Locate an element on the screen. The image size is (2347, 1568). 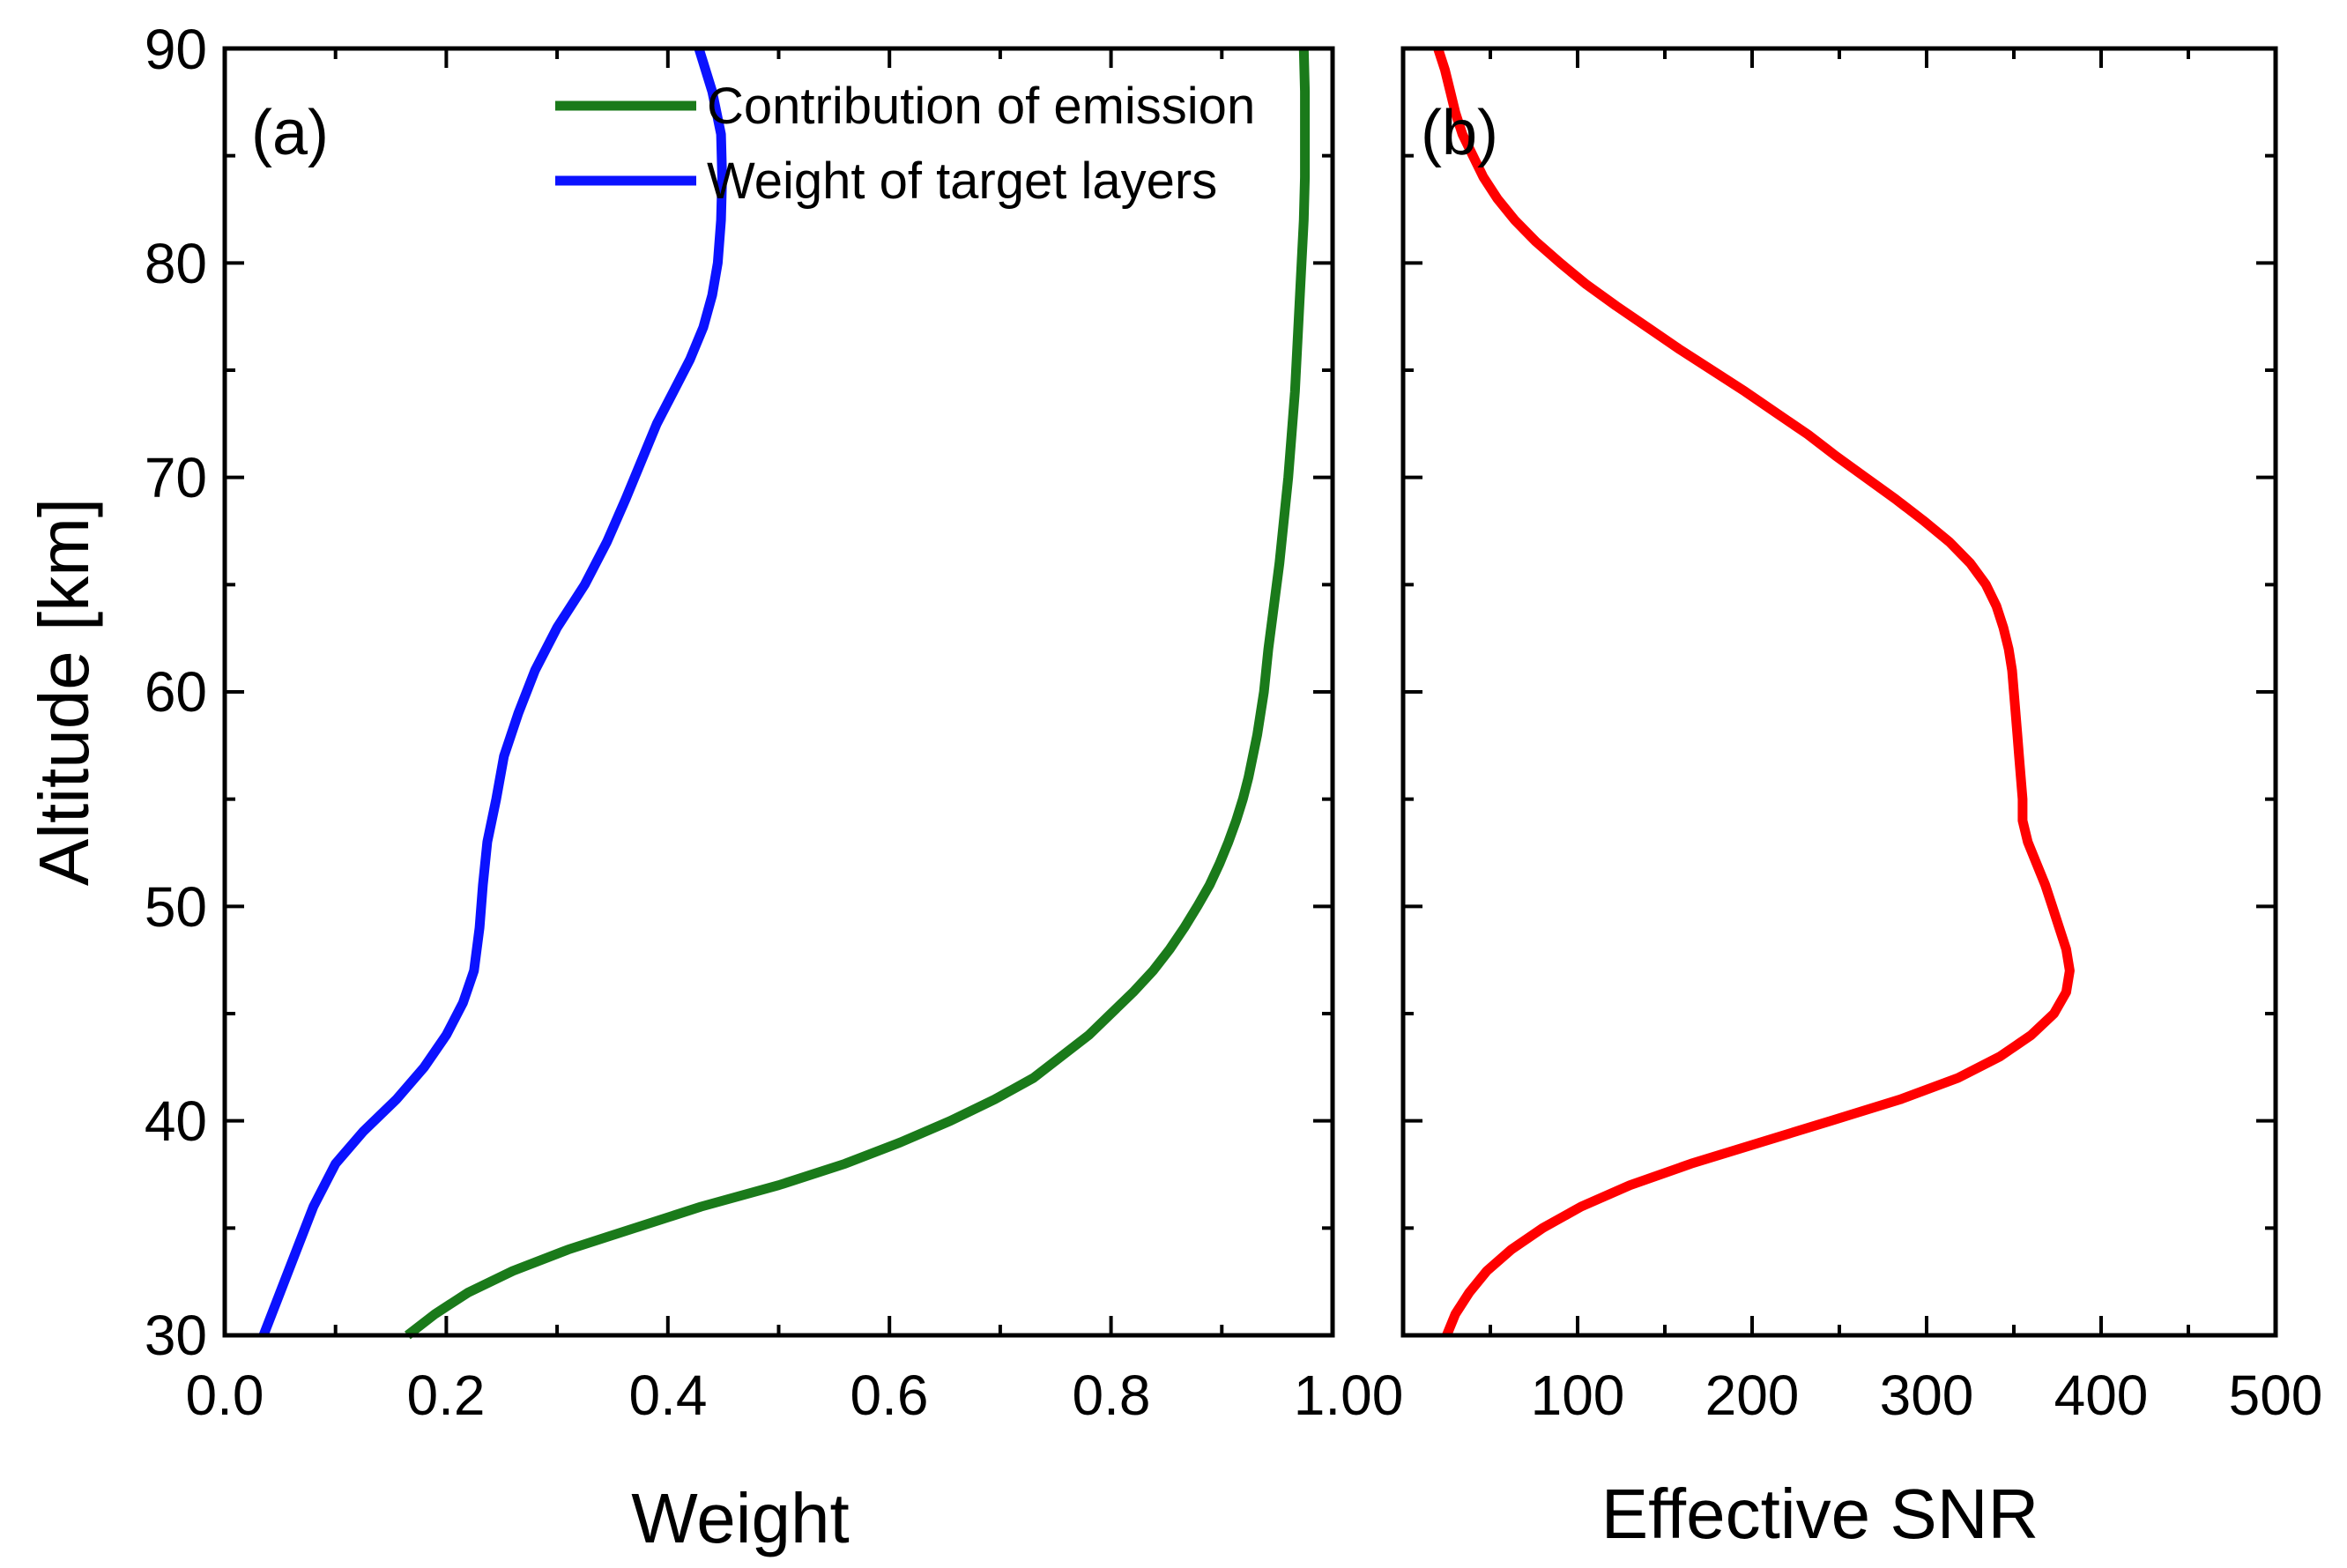
panel-a-label: (a) is located at coordinates (290, 133).